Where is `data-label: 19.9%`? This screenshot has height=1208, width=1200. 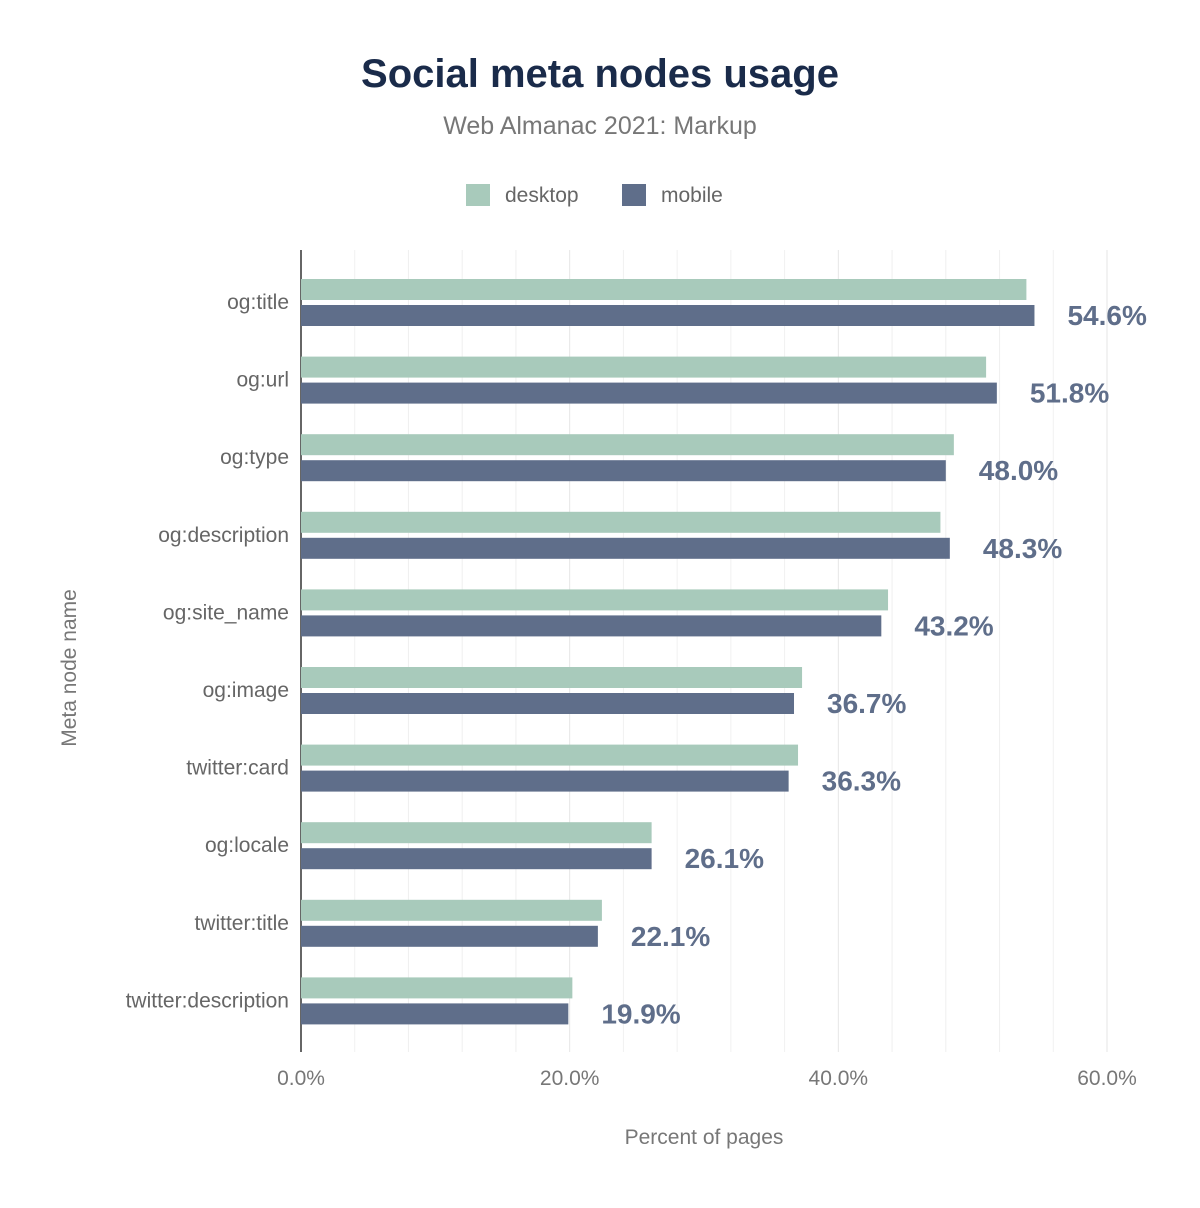 data-label: 19.9% is located at coordinates (640, 1013).